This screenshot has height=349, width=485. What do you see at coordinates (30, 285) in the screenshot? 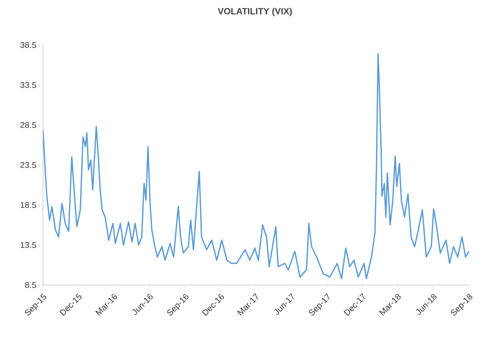
I see `y-tick-label: 8.5` at bounding box center [30, 285].